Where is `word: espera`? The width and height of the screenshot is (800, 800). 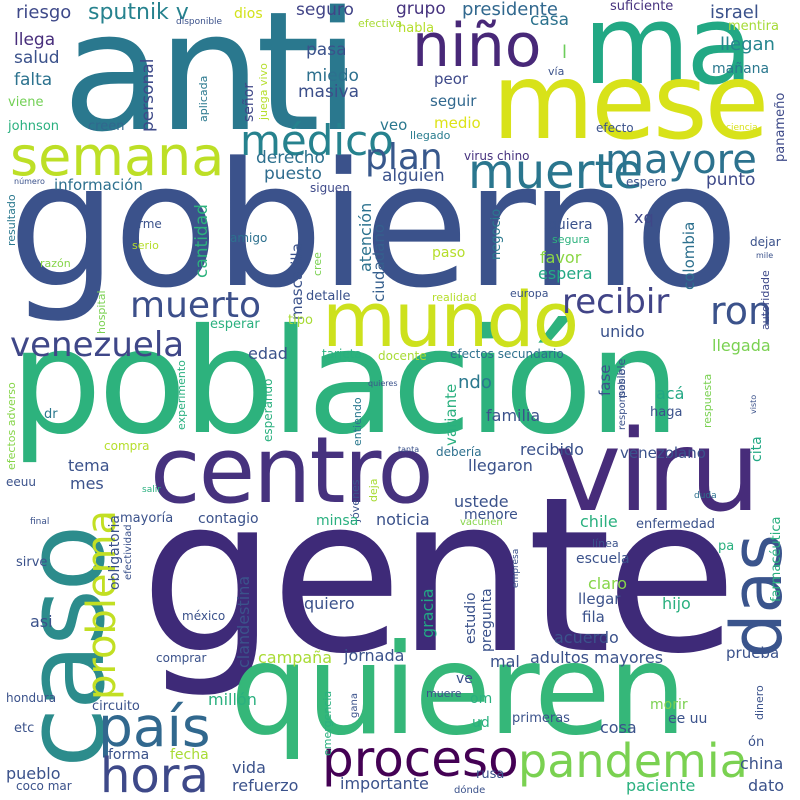 word: espera is located at coordinates (565, 273).